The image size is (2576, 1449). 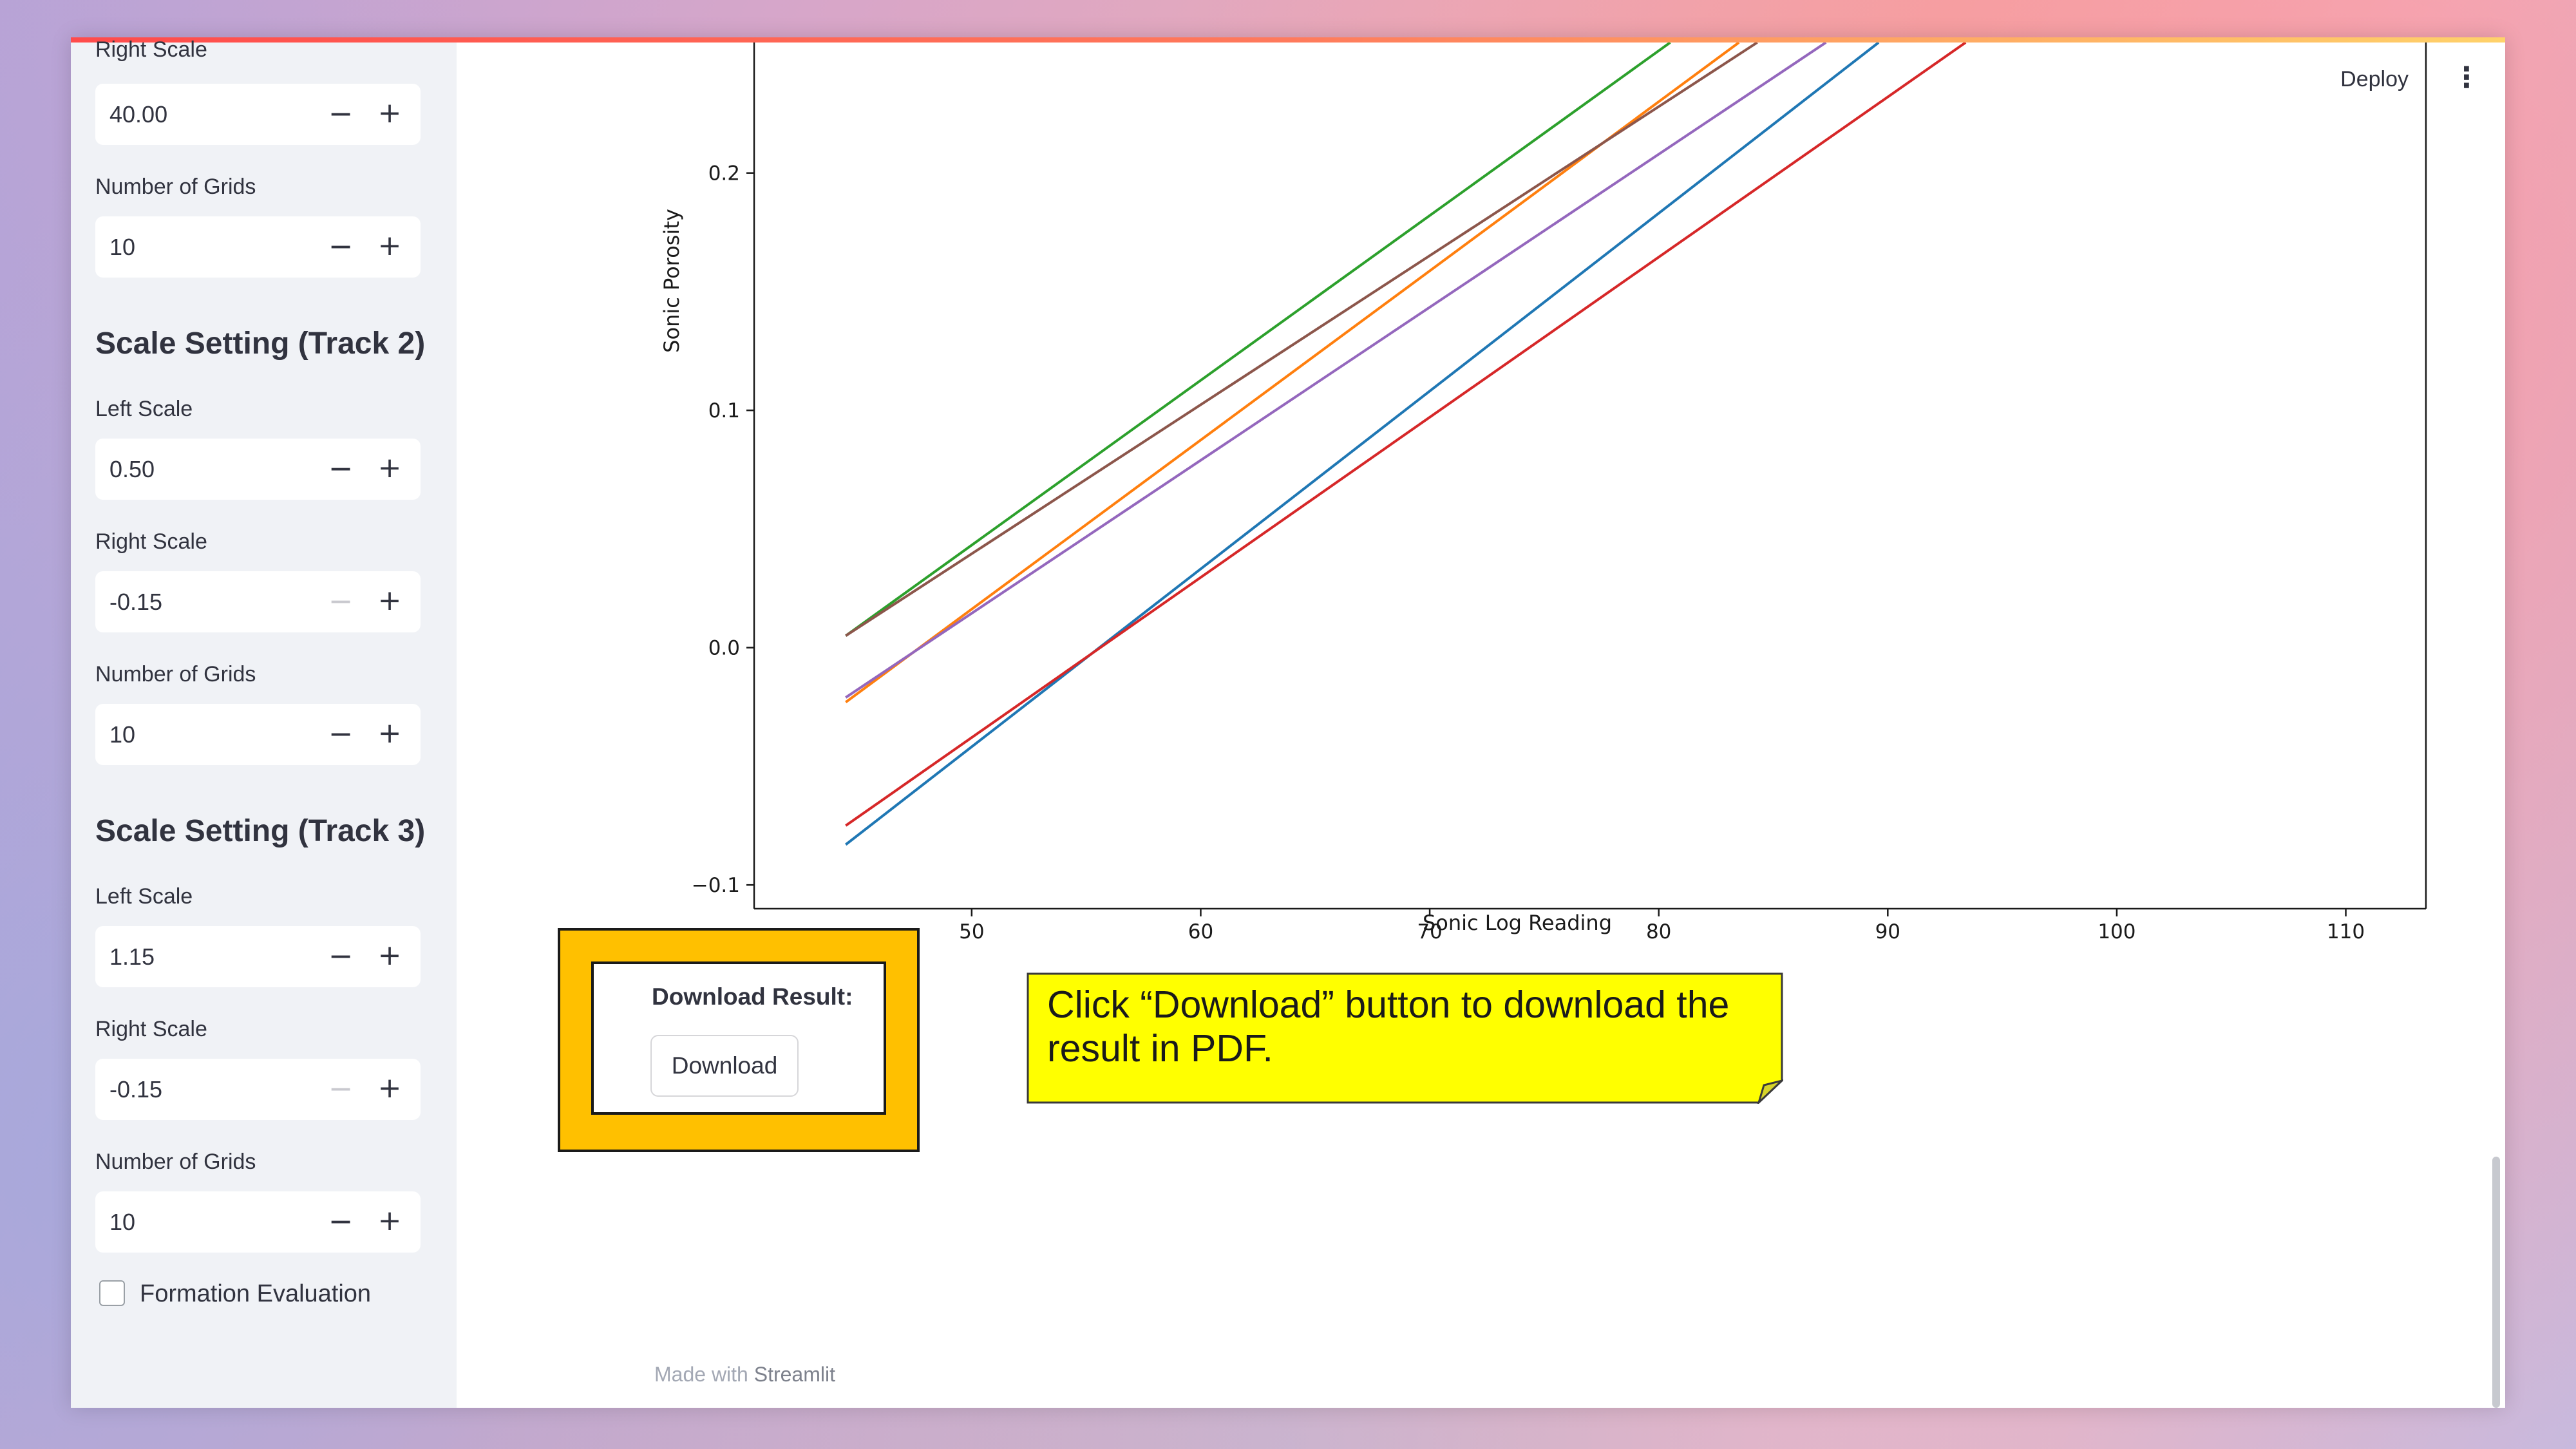 What do you see at coordinates (144, 409) in the screenshot?
I see `left-scale-label-track2: Left Scale` at bounding box center [144, 409].